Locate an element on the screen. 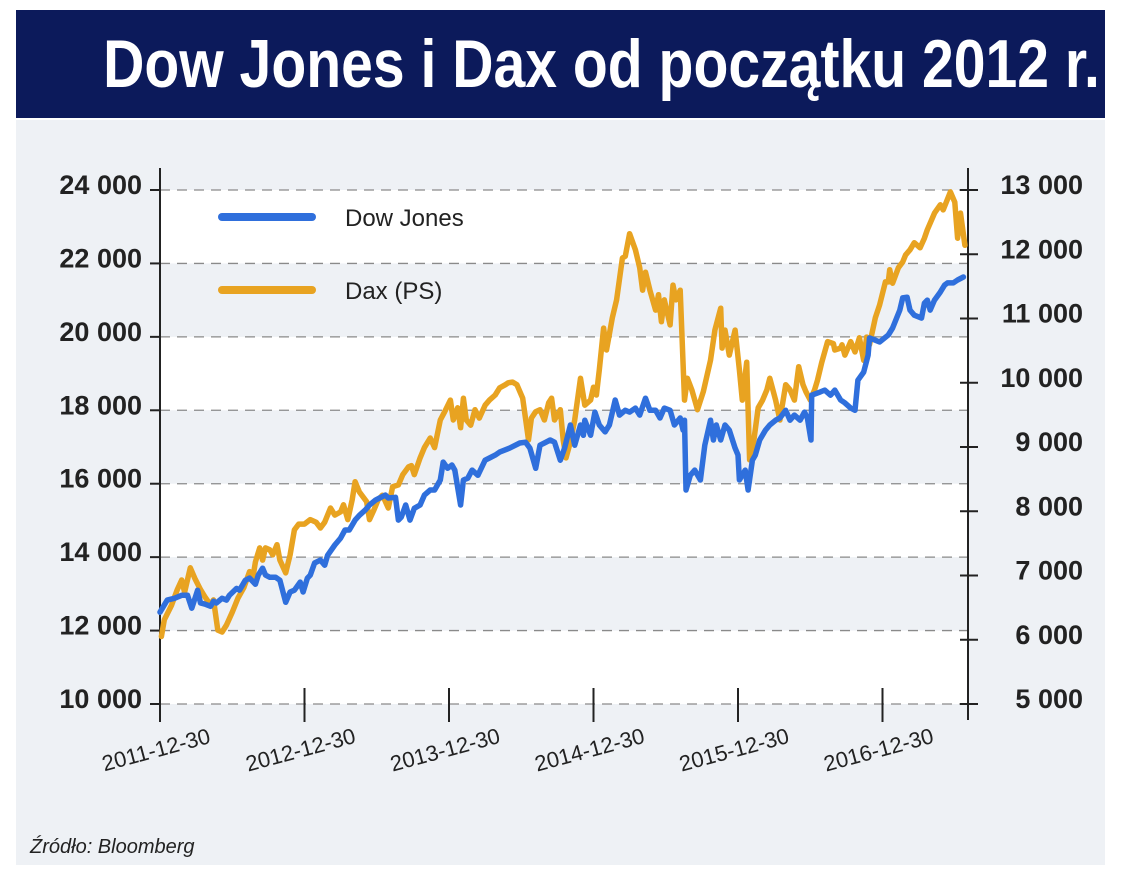  right-axis-tick-label: 9 000 is located at coordinates (1049, 442).